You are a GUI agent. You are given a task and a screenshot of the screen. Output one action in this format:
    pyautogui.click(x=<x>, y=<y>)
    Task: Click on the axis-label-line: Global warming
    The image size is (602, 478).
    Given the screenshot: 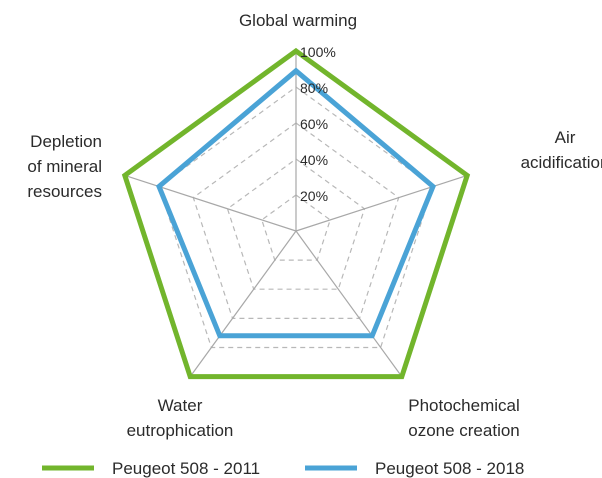 What is the action you would take?
    pyautogui.click(x=298, y=20)
    